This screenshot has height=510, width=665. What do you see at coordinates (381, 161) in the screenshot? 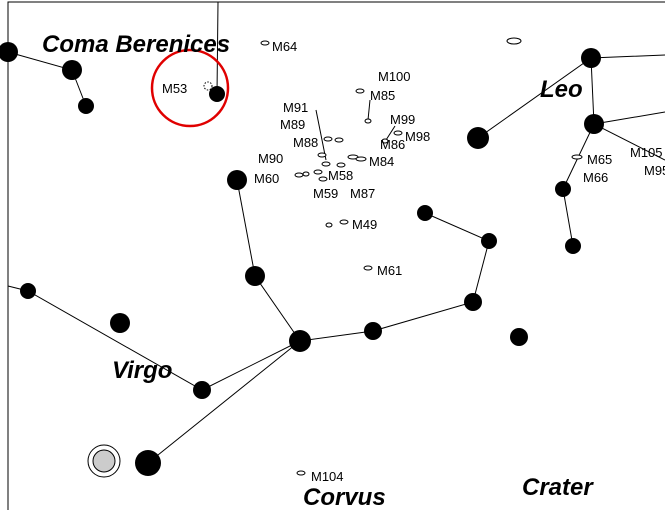
I see `object-label: M84` at bounding box center [381, 161].